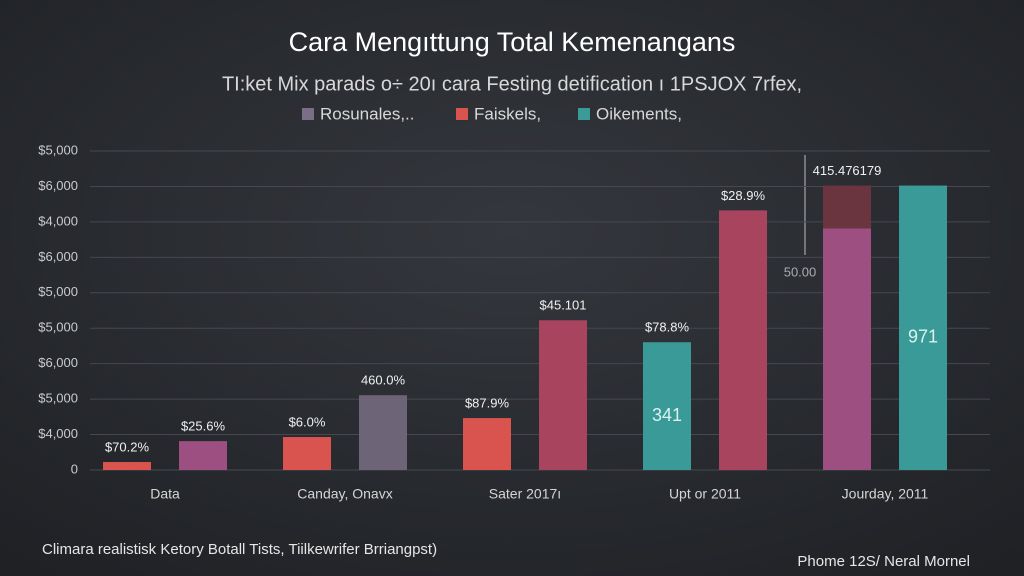  What do you see at coordinates (885, 494) in the screenshot?
I see `x-tick-label: Jourday, 2011` at bounding box center [885, 494].